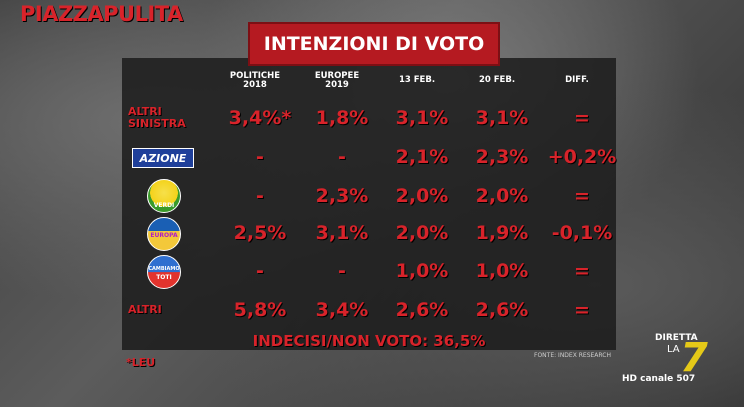 The width and height of the screenshot is (744, 407). Describe the element at coordinates (369, 271) in the screenshot. I see `table-row-cambiamo-toti: CAMBIAMO TOTI - - 1,0% 1,0% =` at that location.